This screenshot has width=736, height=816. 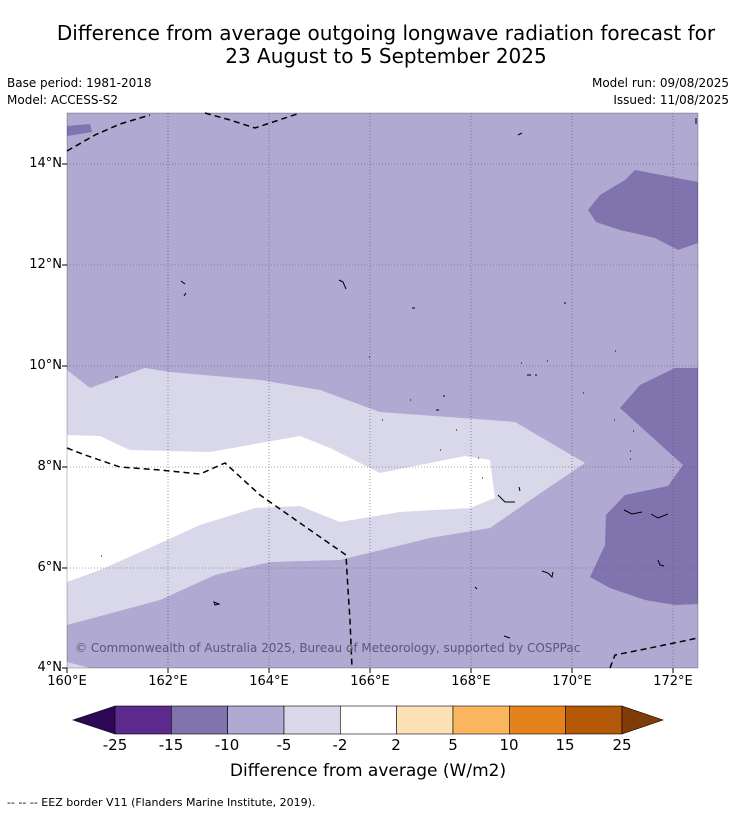 I want to click on dark-patch-east, so click(x=644, y=486).